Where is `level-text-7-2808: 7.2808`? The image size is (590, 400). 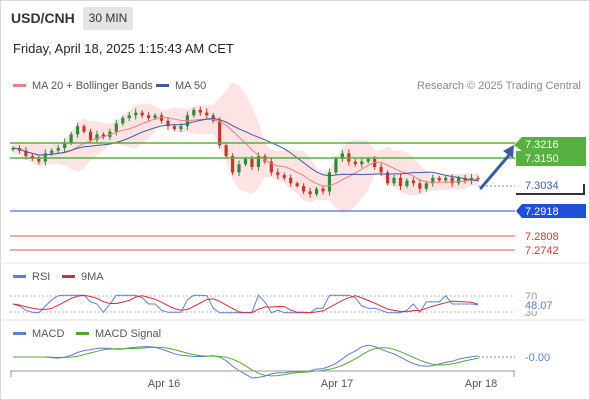
level-text-7-2808: 7.2808 is located at coordinates (542, 237).